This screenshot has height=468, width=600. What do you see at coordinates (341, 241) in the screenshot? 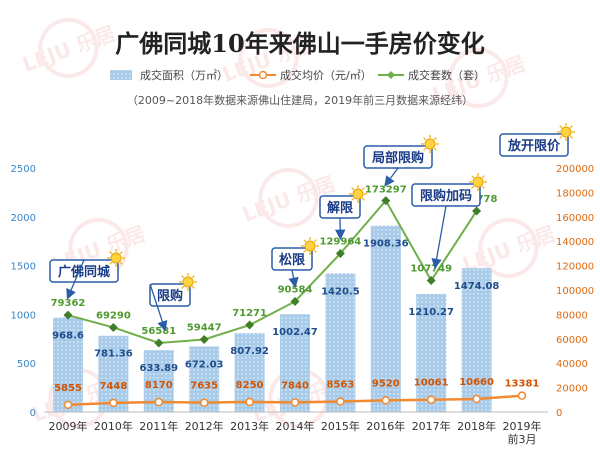
I see `deals-value-label: 129964` at bounding box center [341, 241].